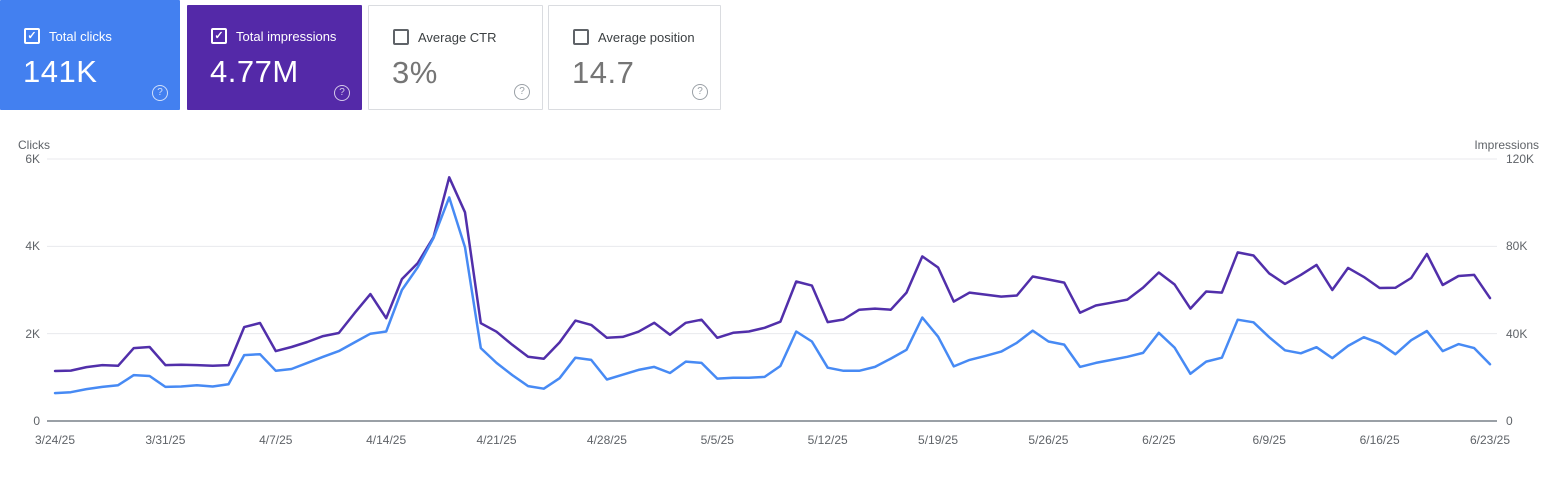  What do you see at coordinates (827, 440) in the screenshot?
I see `x-tick-label: 5/12/25` at bounding box center [827, 440].